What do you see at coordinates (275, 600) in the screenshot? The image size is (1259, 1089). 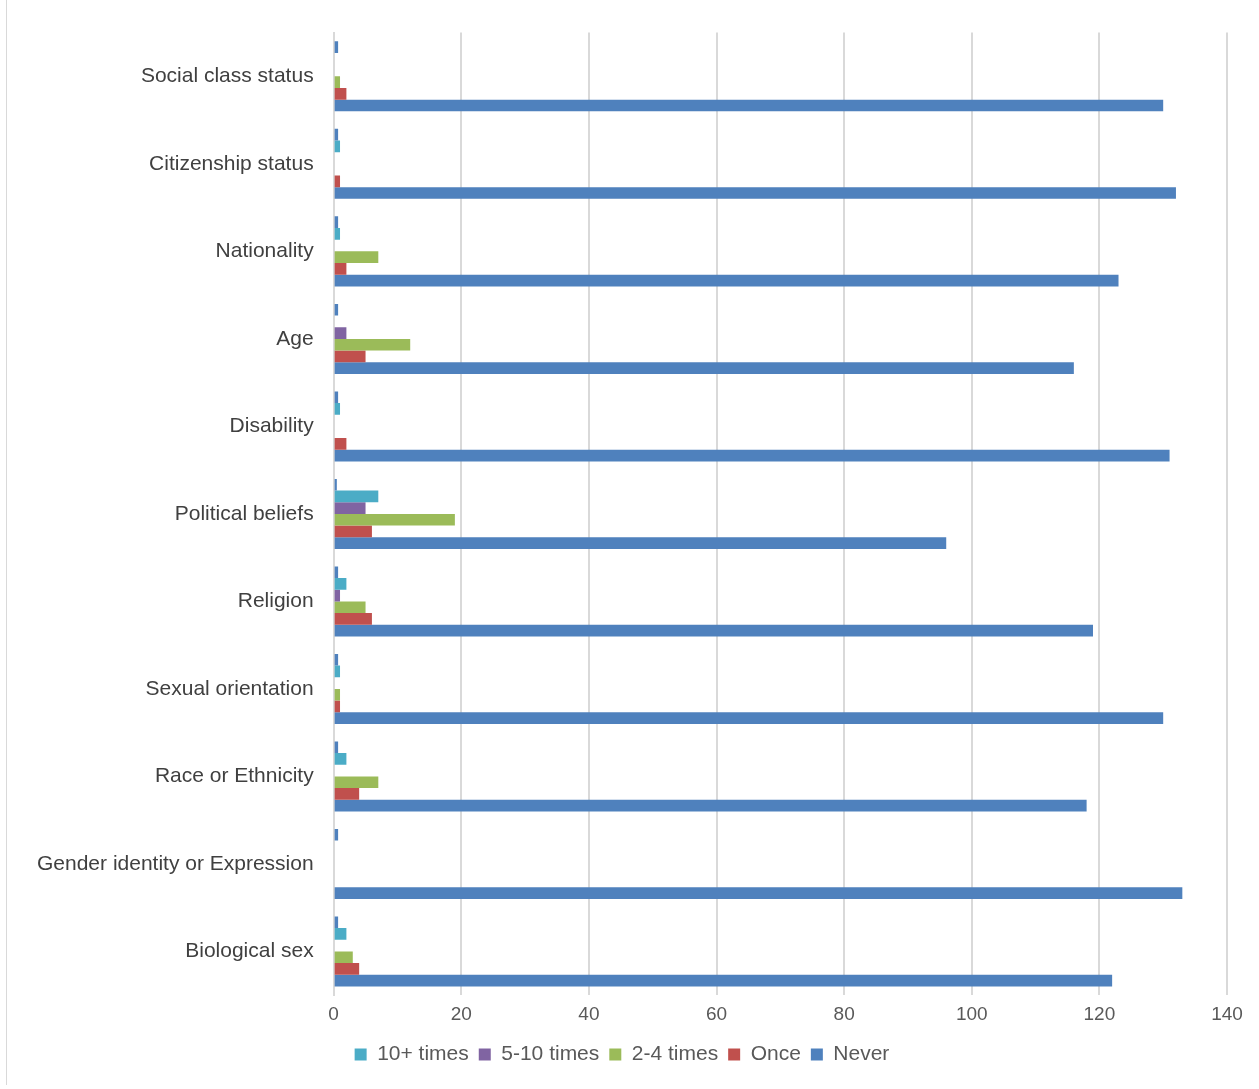 I see `y-tick-label: Religion` at bounding box center [275, 600].